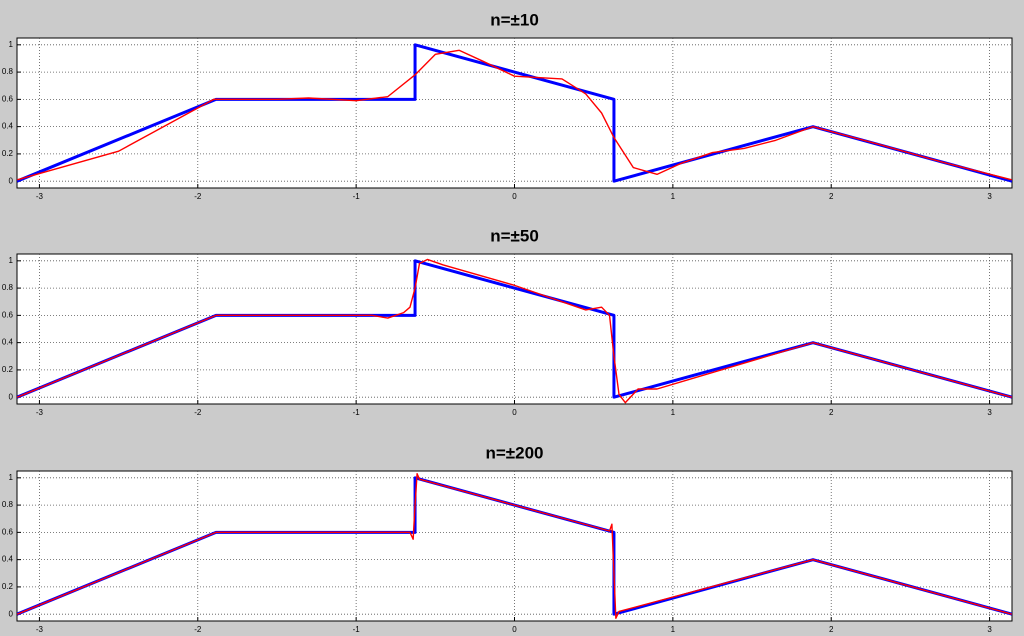  I want to click on chart-title: n=±50, so click(514, 235).